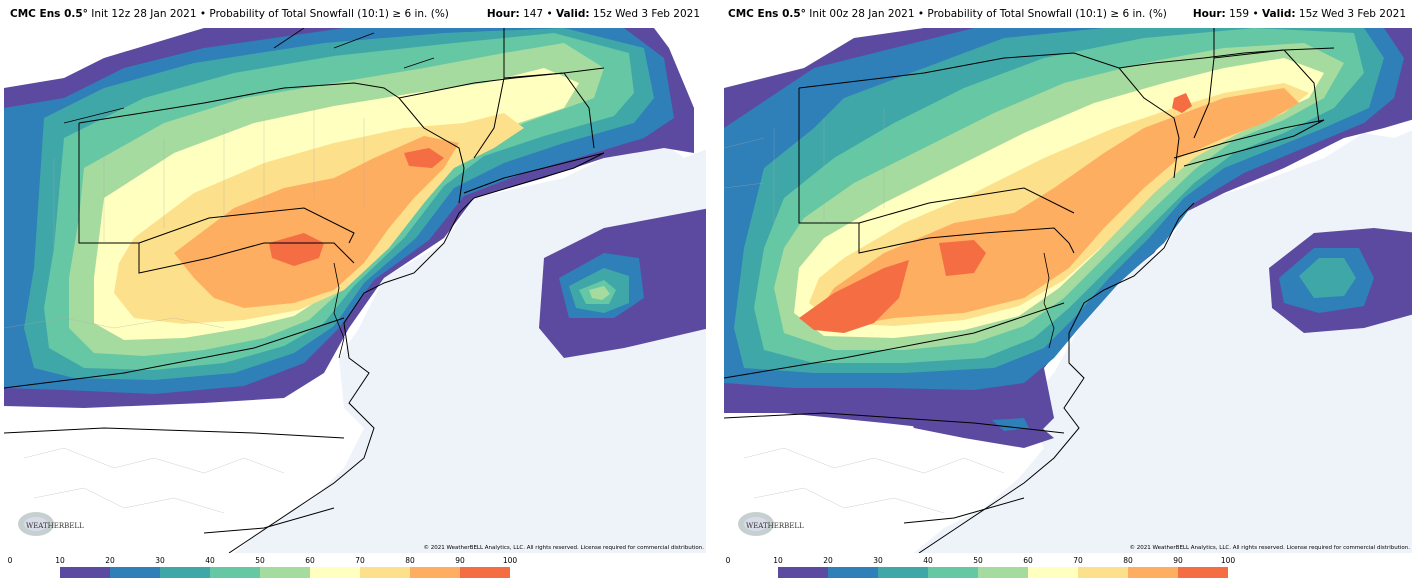 Image resolution: width=1412 pixels, height=579 pixels. Describe the element at coordinates (144, 14) in the screenshot. I see `init-time: Init 12z 28 Jan 2021` at that location.